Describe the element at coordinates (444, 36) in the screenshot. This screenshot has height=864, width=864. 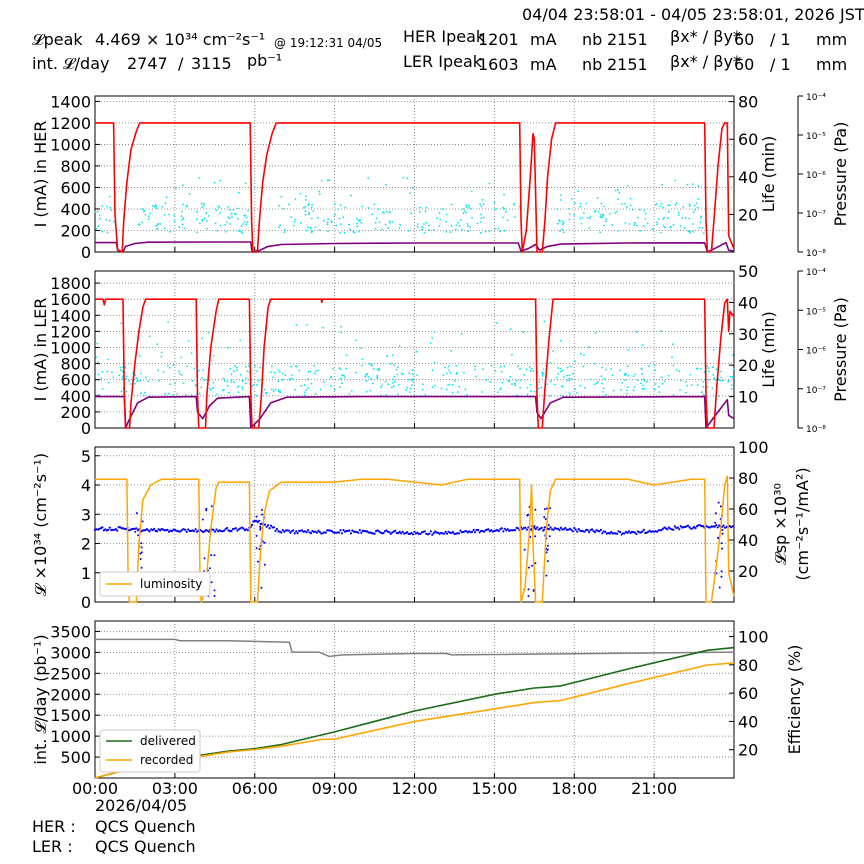
I see `her-peak-label: HER Ipeak` at that location.